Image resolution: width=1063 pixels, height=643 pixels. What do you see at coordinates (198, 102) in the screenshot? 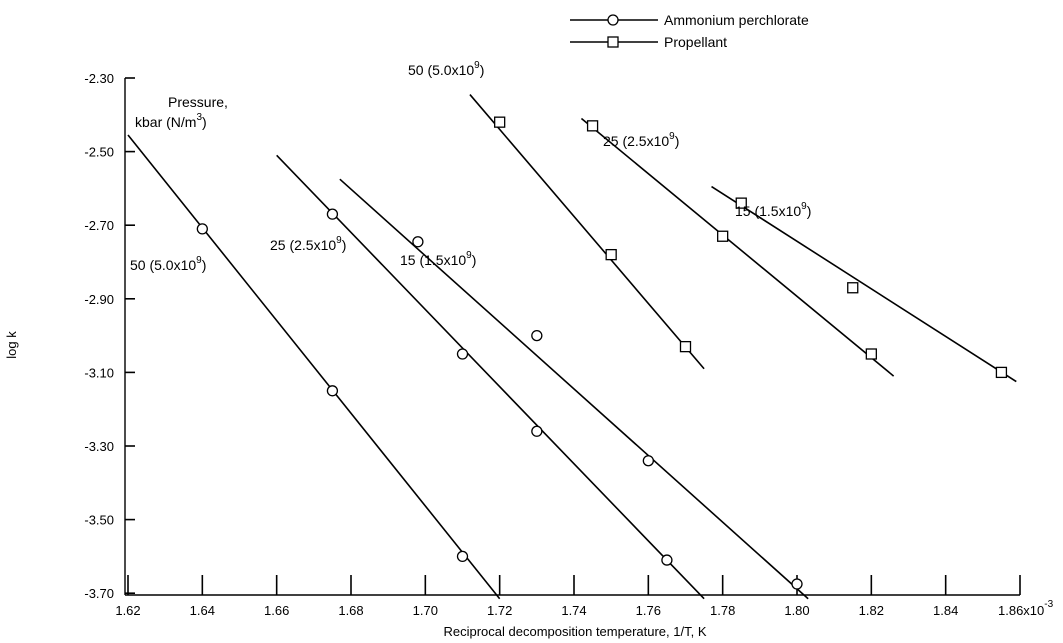
I see `pressure-header-line1: Pressure,` at bounding box center [198, 102].